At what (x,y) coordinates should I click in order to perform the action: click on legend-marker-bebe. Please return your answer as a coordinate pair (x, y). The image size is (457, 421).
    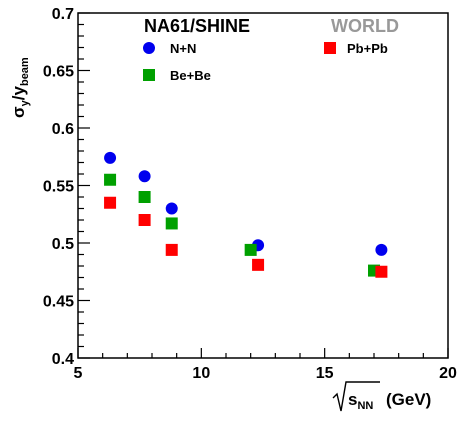
    Looking at the image, I should click on (149, 75).